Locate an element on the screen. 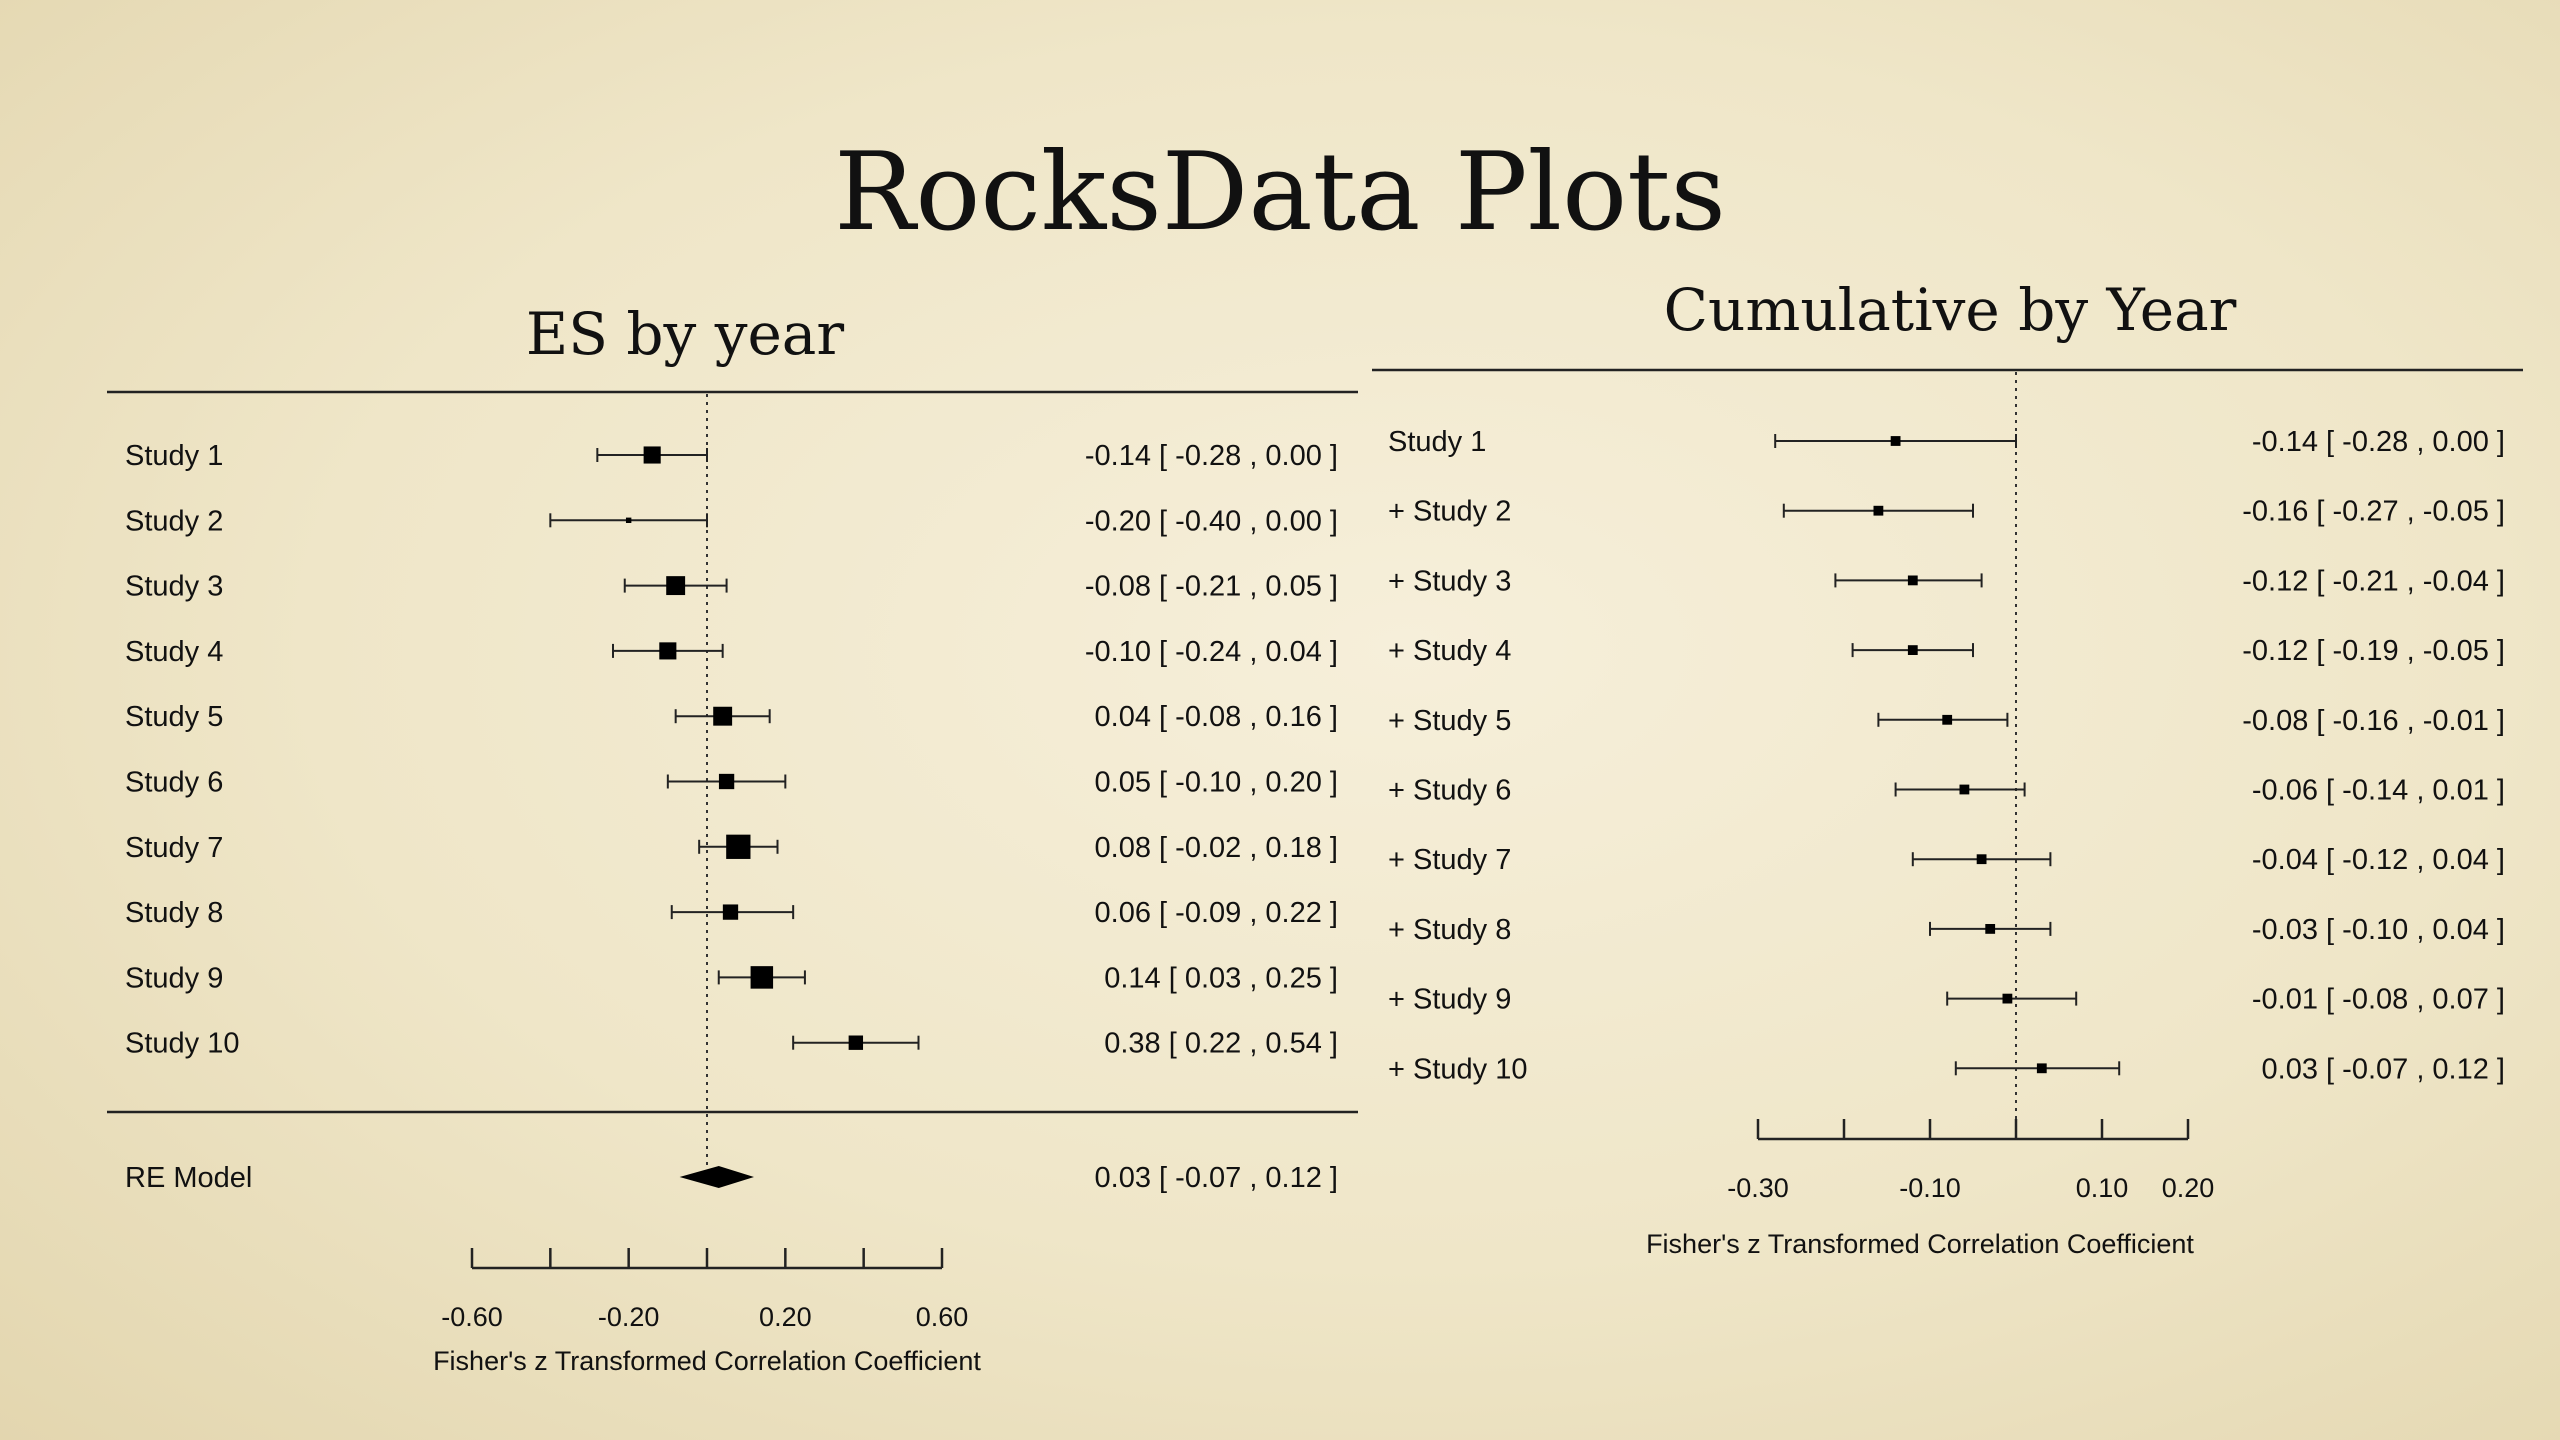 The width and height of the screenshot is (2560, 1440). left-panel-title: ES by year is located at coordinates (685, 334).